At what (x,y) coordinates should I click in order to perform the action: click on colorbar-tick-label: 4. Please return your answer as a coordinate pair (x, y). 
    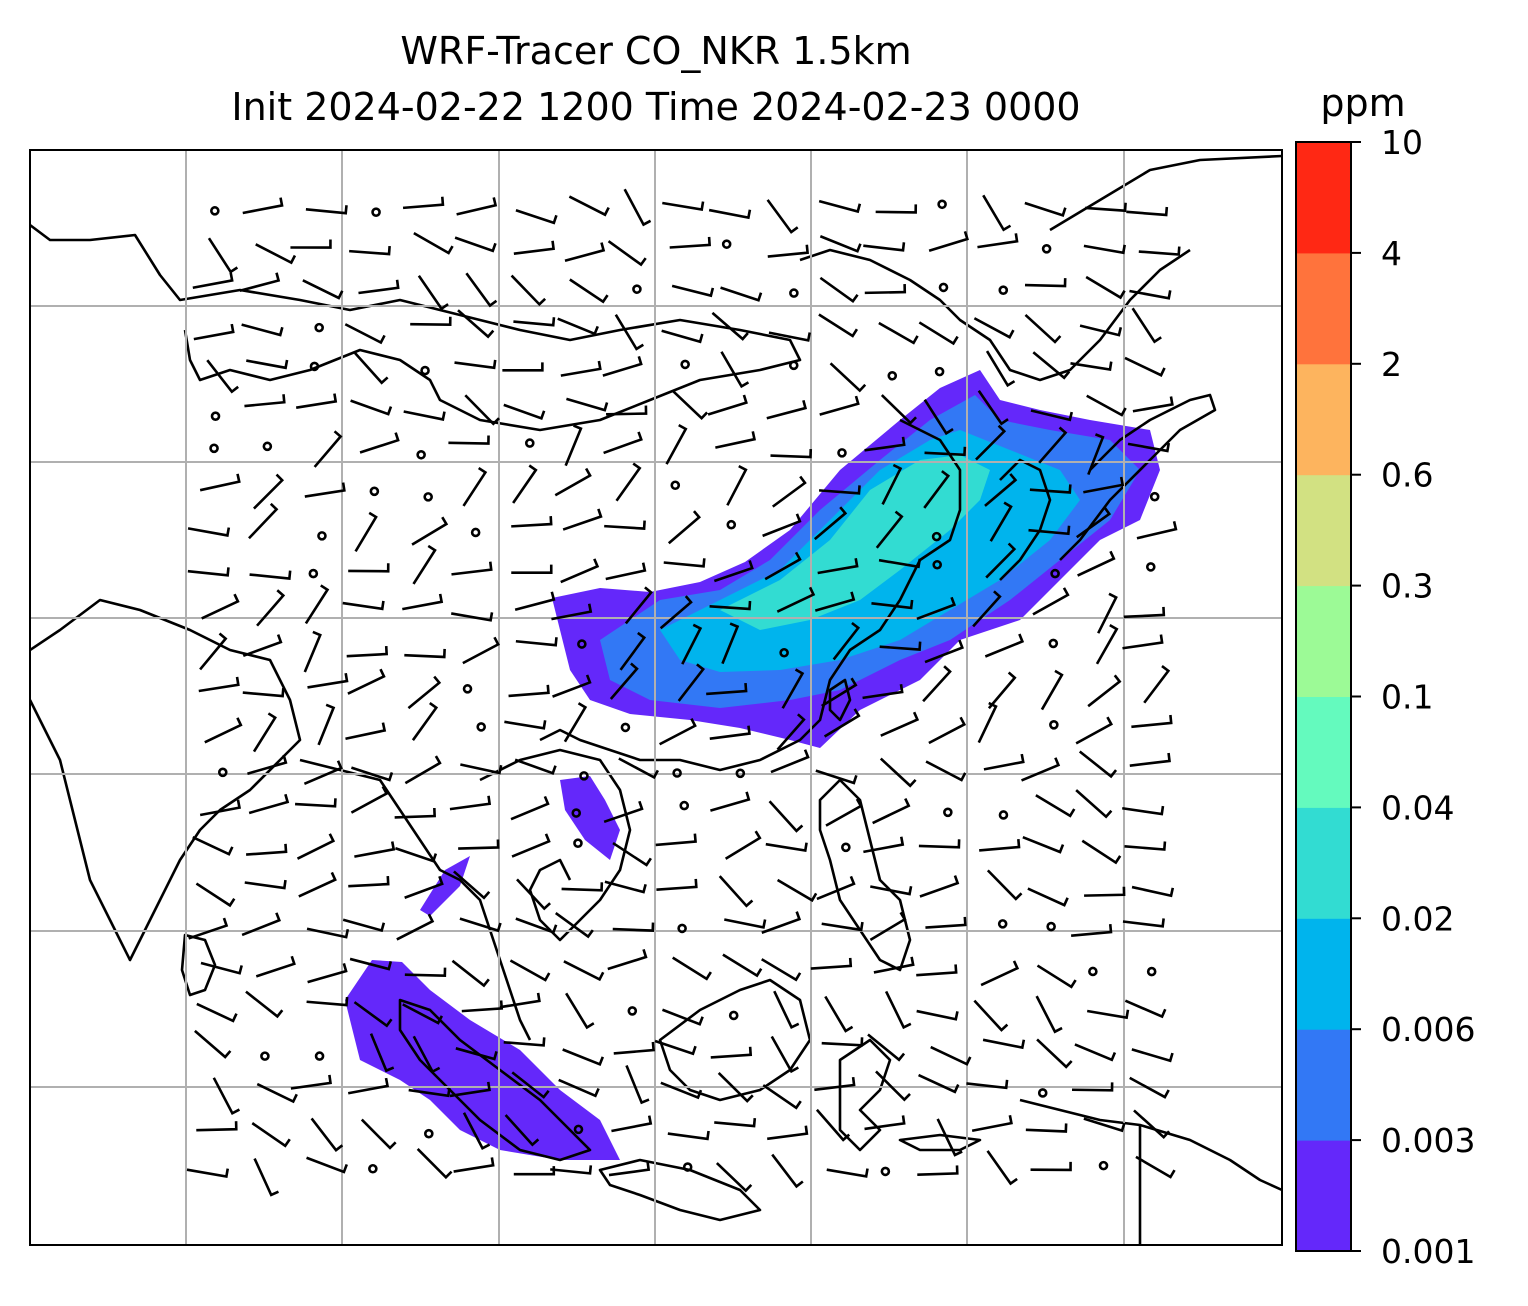
    Looking at the image, I should click on (1391, 253).